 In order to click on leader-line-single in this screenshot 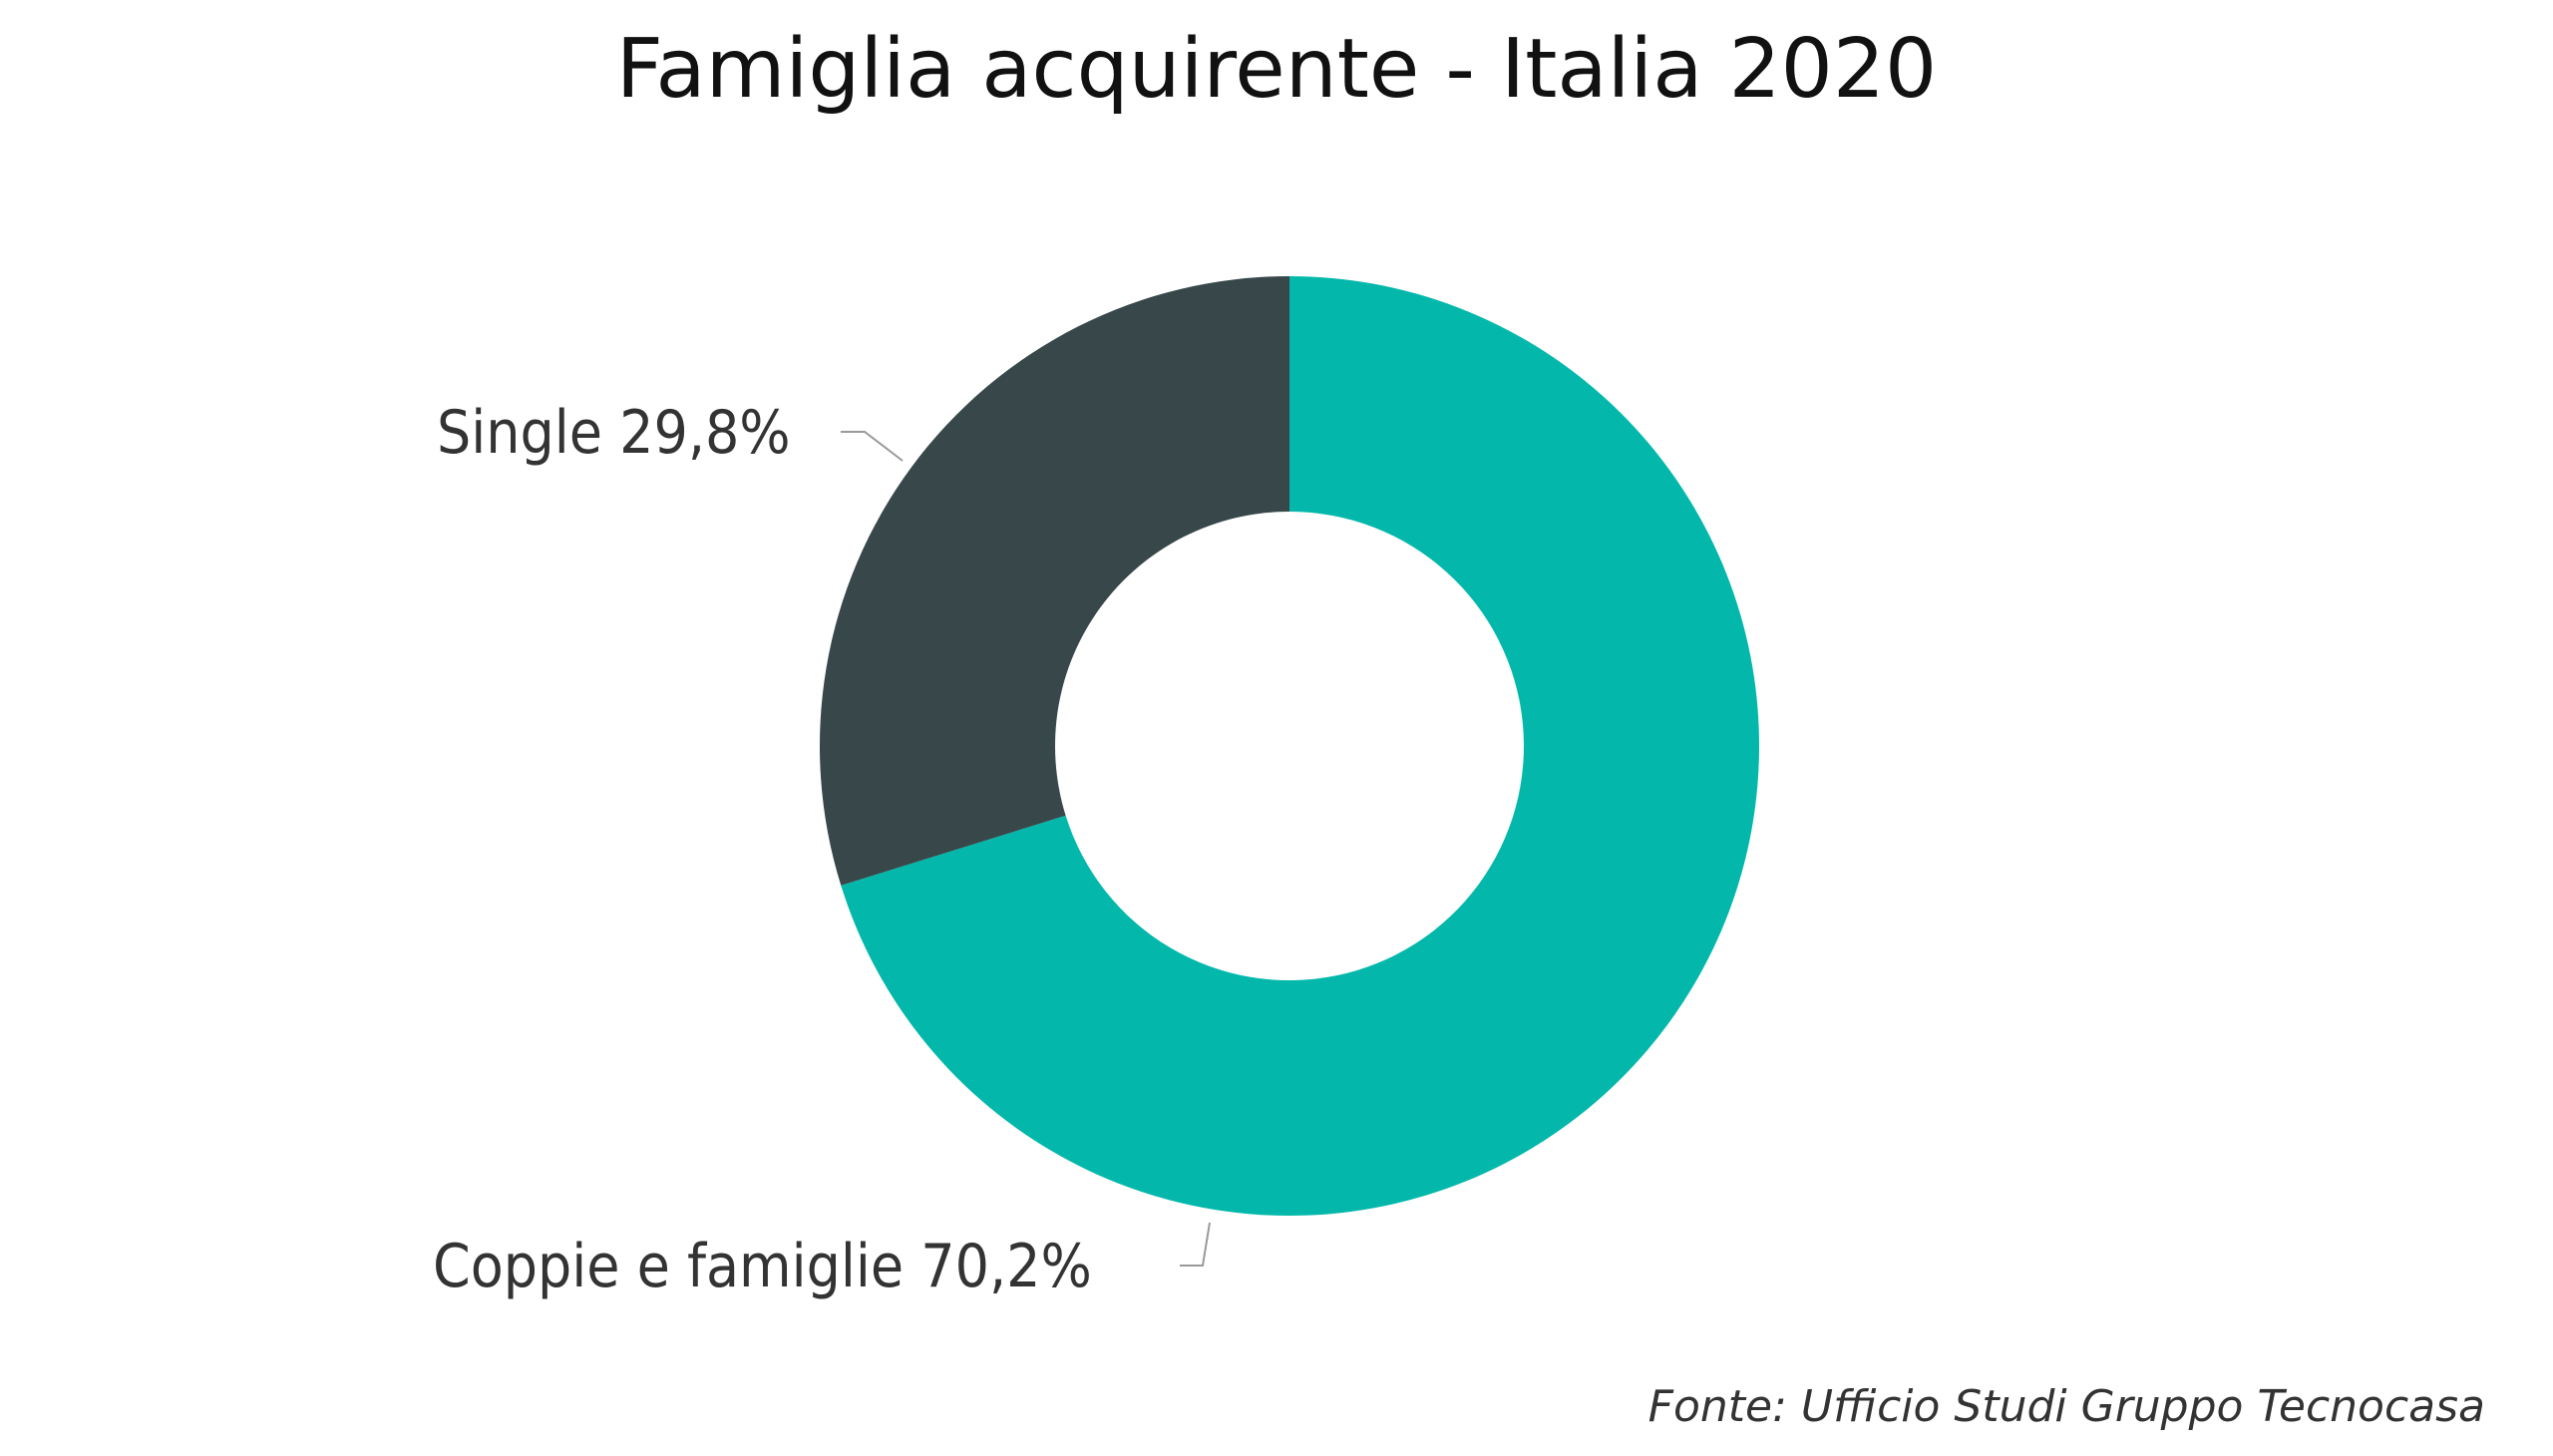, I will do `click(873, 446)`.